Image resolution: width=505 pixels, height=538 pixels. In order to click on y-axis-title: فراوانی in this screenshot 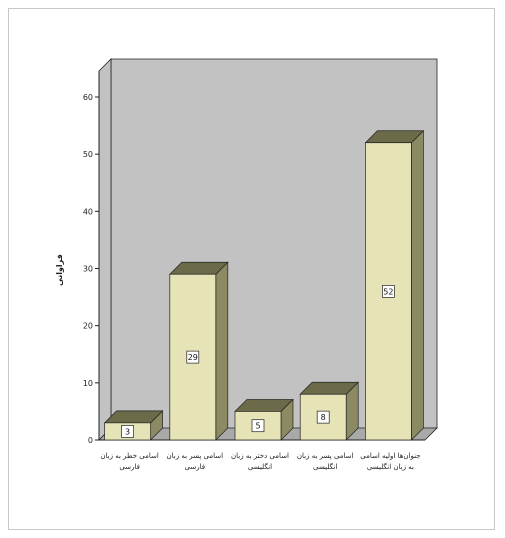, I will do `click(59, 270)`.